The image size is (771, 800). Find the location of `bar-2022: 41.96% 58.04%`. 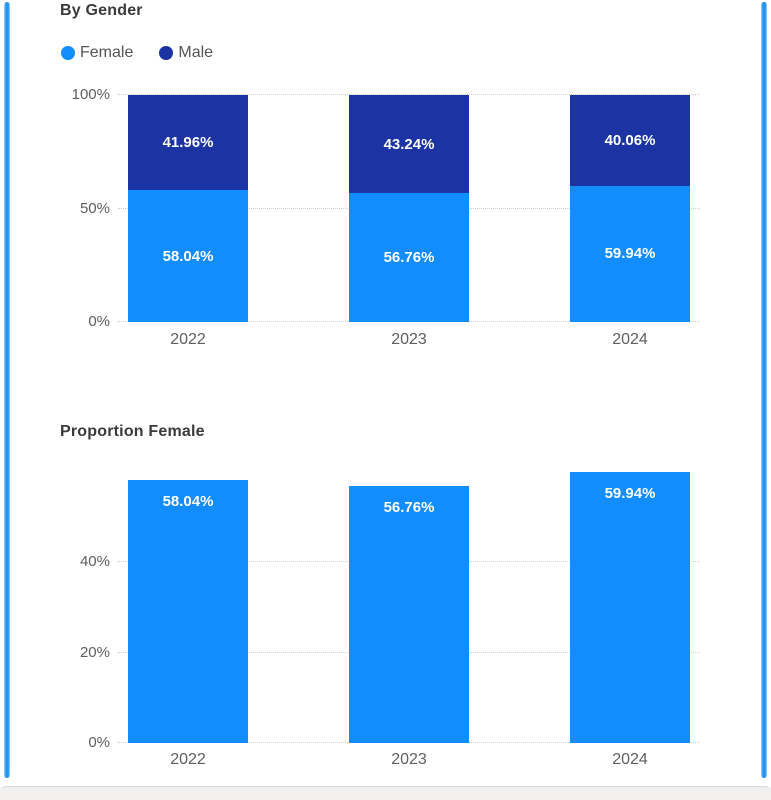

bar-2022: 41.96% 58.04% is located at coordinates (188, 208).